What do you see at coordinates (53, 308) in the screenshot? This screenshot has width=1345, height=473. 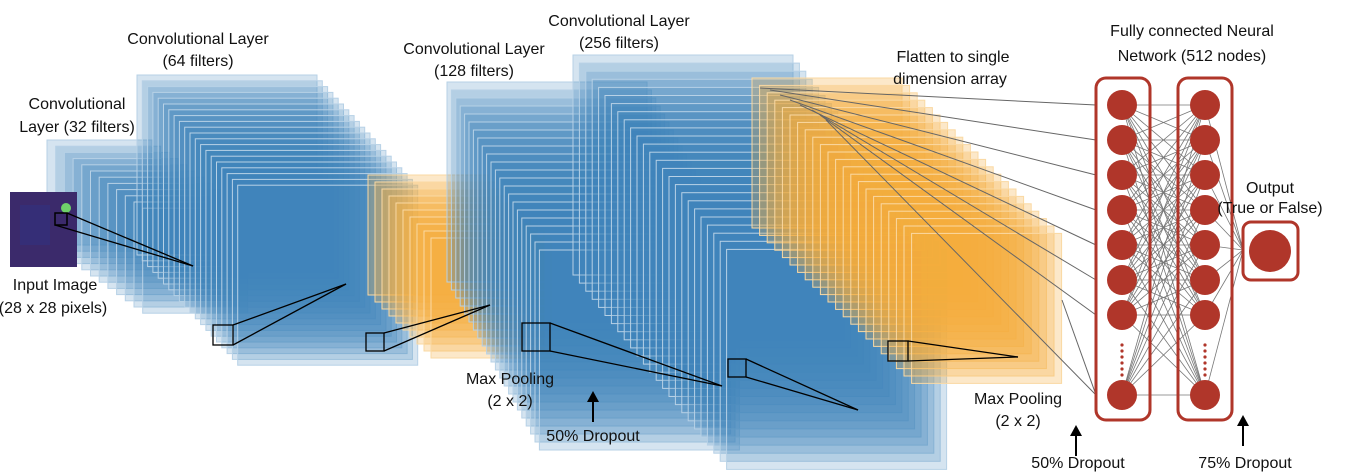 I see `label: (28 x 28 pixels)` at bounding box center [53, 308].